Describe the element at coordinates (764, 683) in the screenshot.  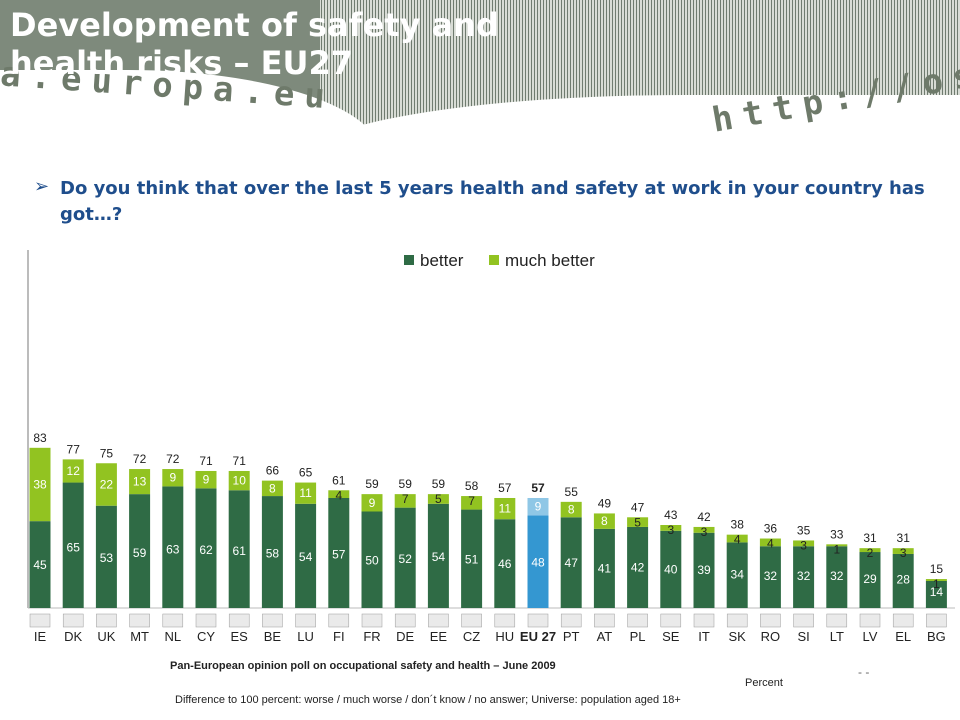
I see `unit-label: Percent` at that location.